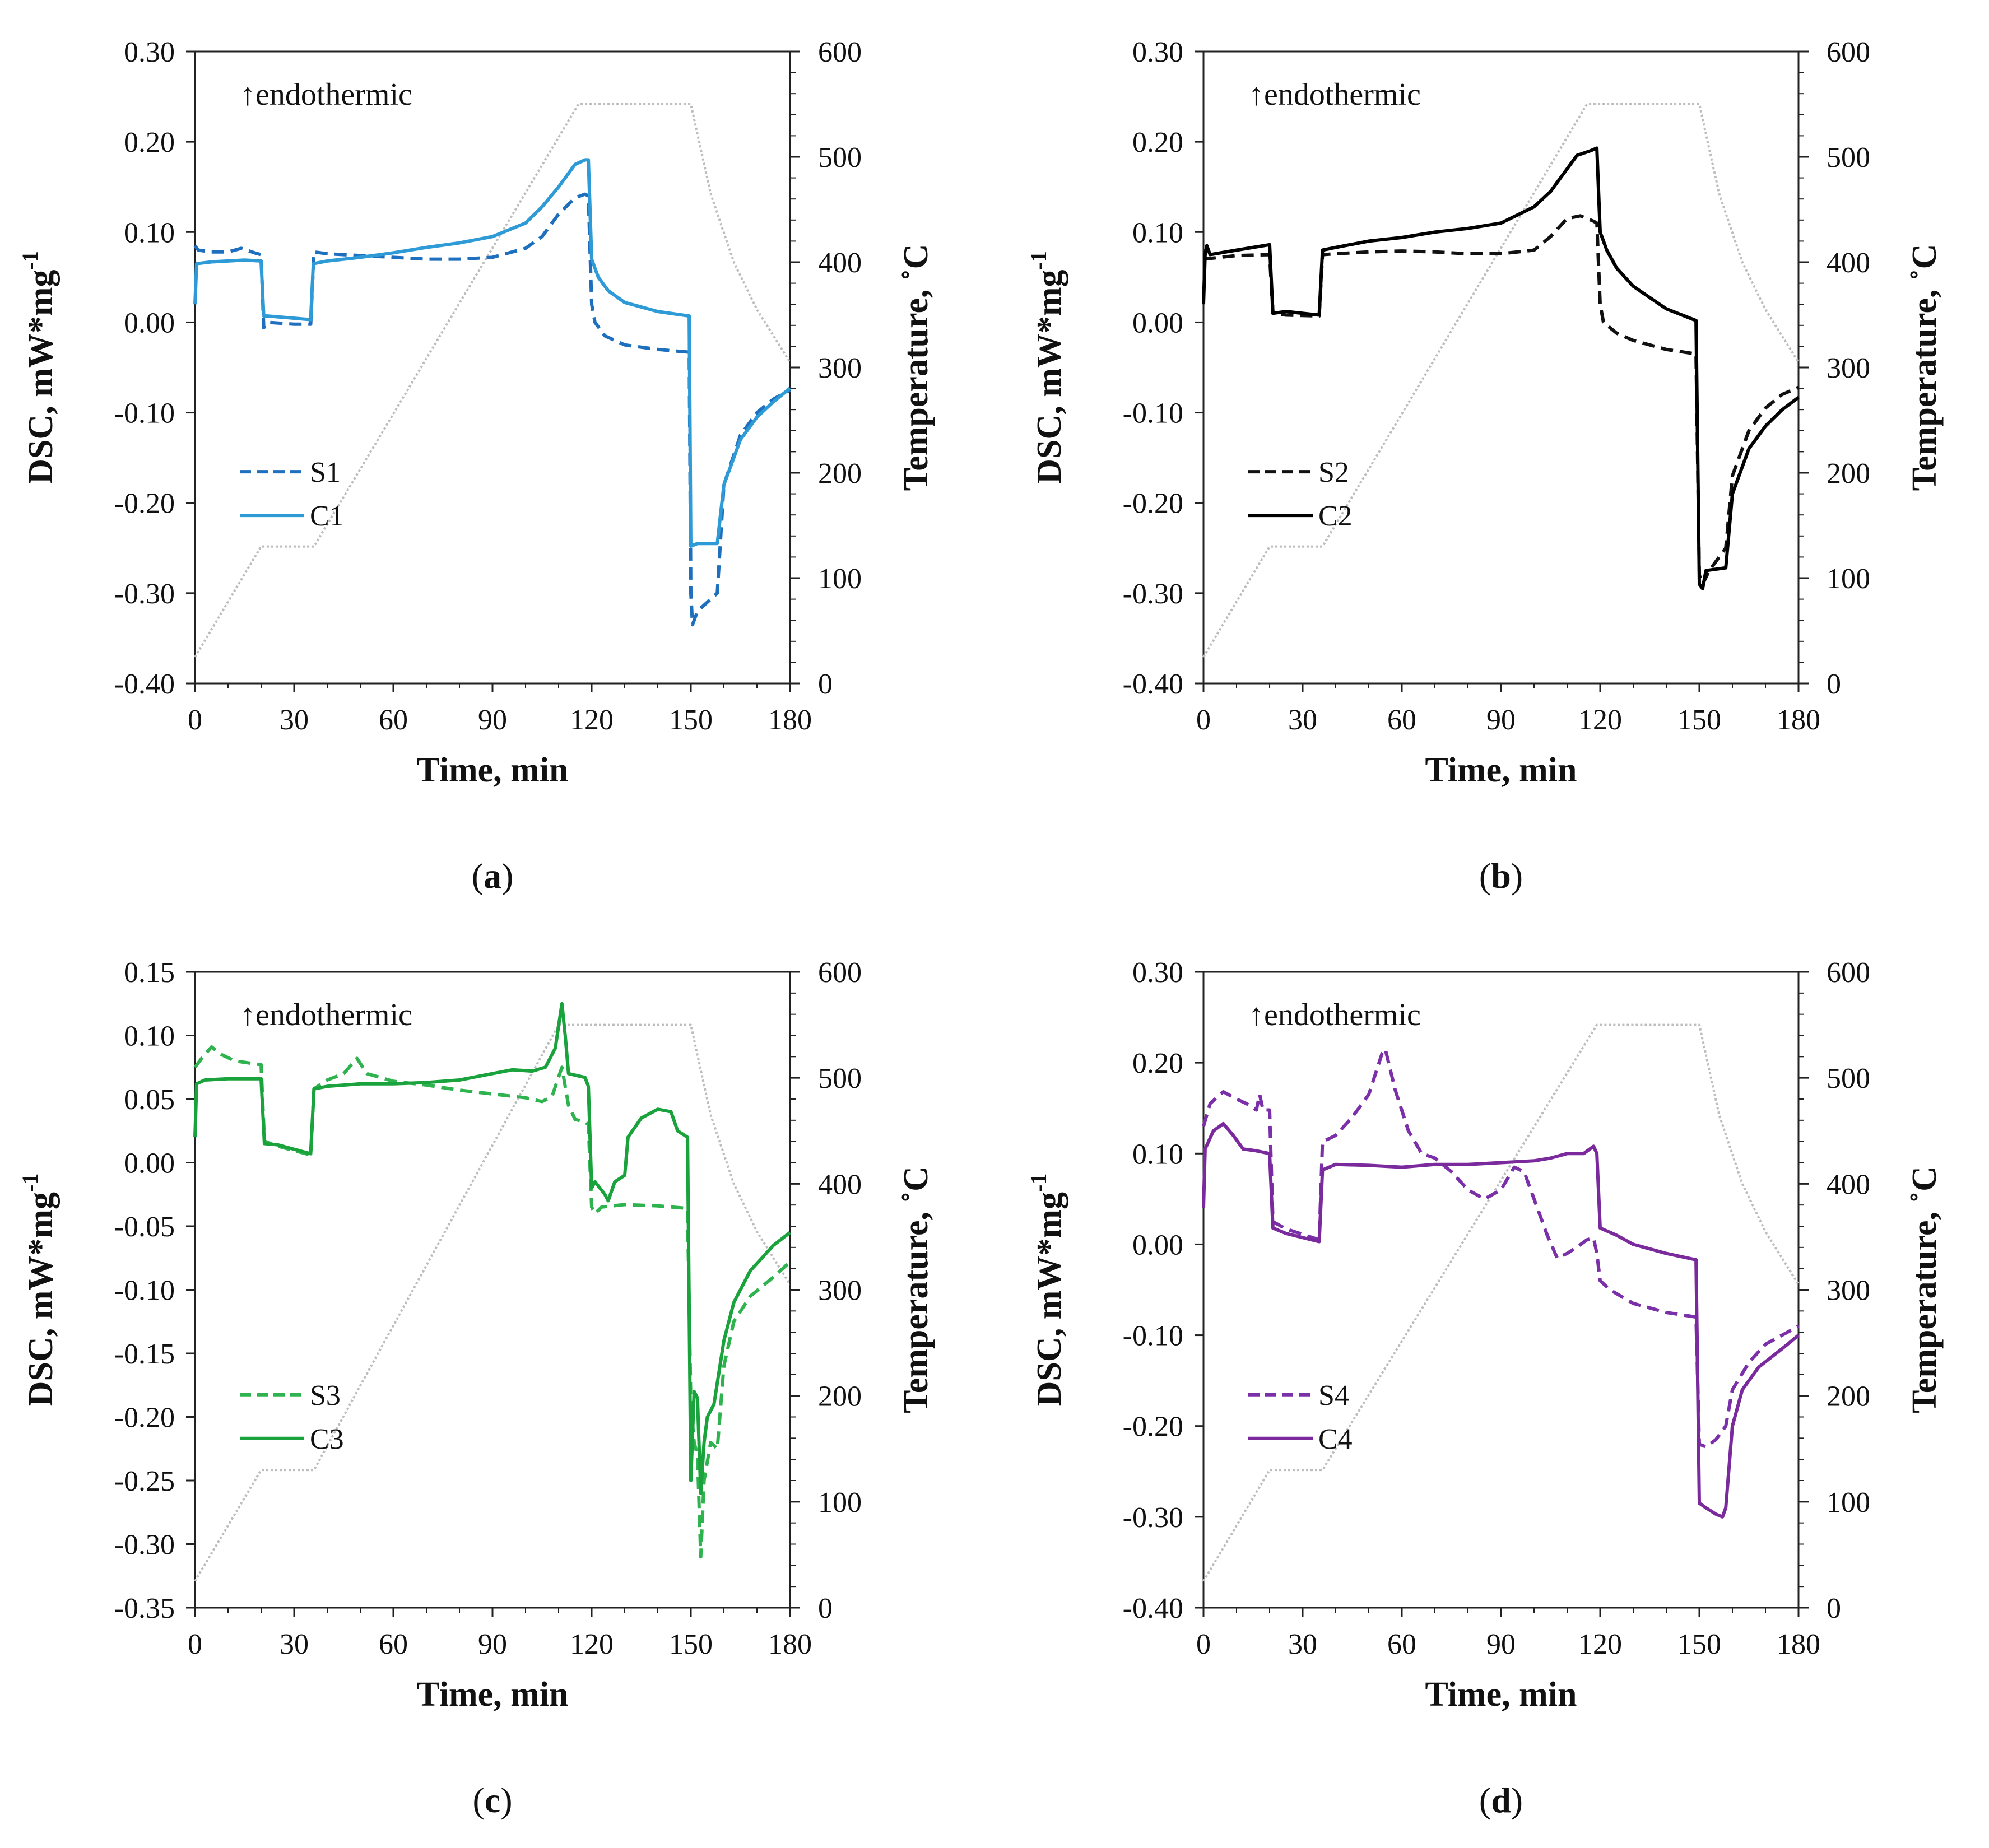  I want to click on panel-caption-letter: b, so click(1501, 876).